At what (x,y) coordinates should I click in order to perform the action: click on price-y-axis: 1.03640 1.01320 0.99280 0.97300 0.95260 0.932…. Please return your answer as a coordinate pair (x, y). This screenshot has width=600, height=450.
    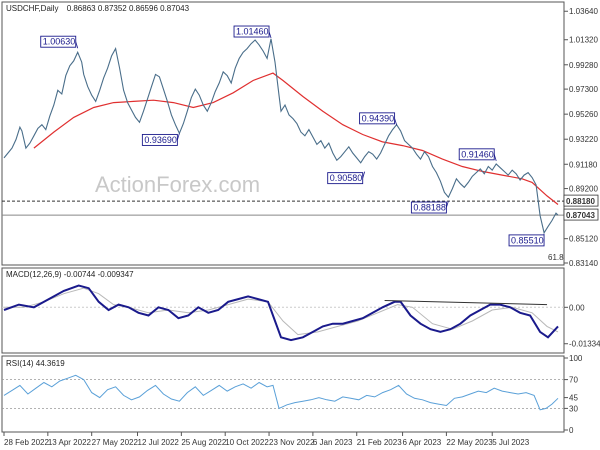
    Looking at the image, I should click on (581, 137).